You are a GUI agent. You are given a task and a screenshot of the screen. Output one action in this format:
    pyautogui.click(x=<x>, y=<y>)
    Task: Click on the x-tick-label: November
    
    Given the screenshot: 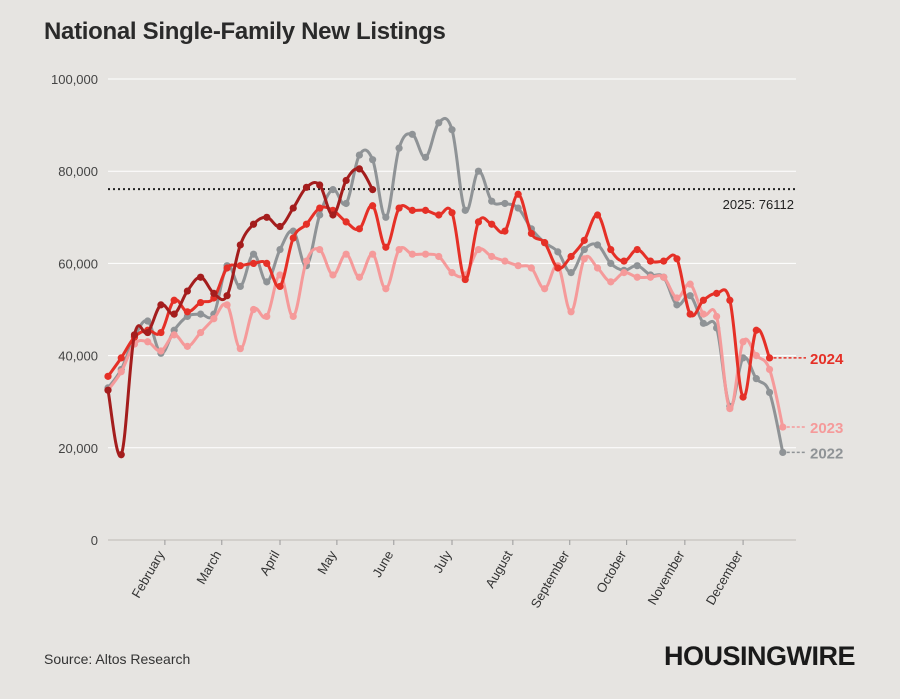 What is the action you would take?
    pyautogui.click(x=665, y=577)
    